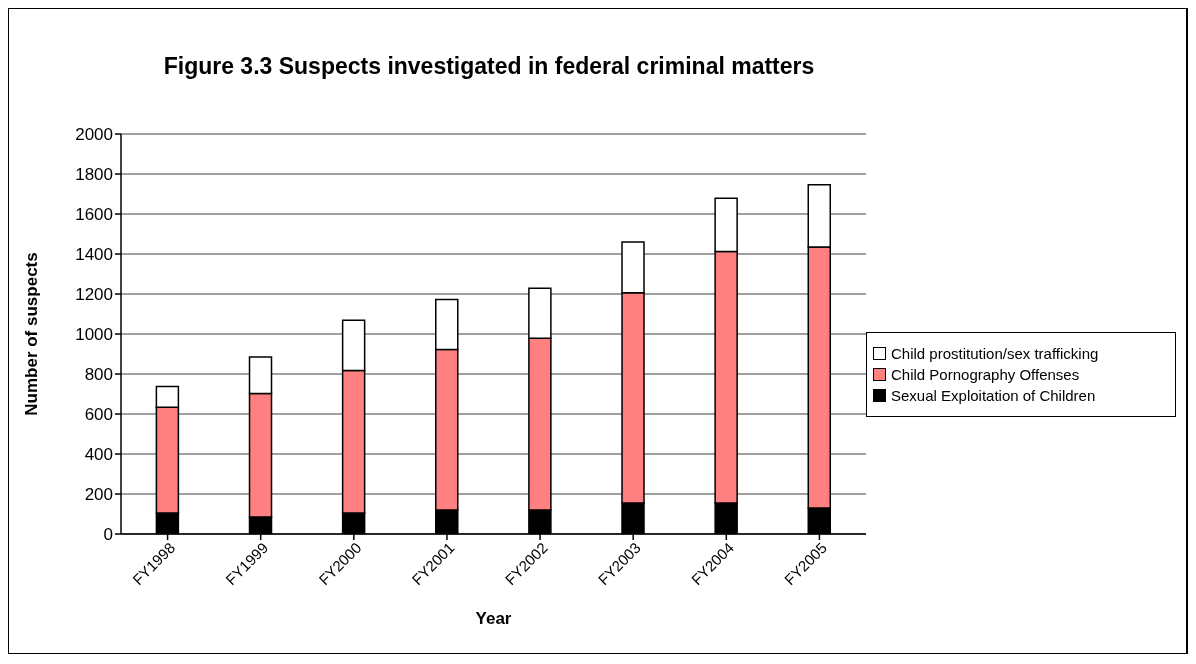 This screenshot has width=1196, height=664. What do you see at coordinates (94, 135) in the screenshot?
I see `y-tick-label: 2000` at bounding box center [94, 135].